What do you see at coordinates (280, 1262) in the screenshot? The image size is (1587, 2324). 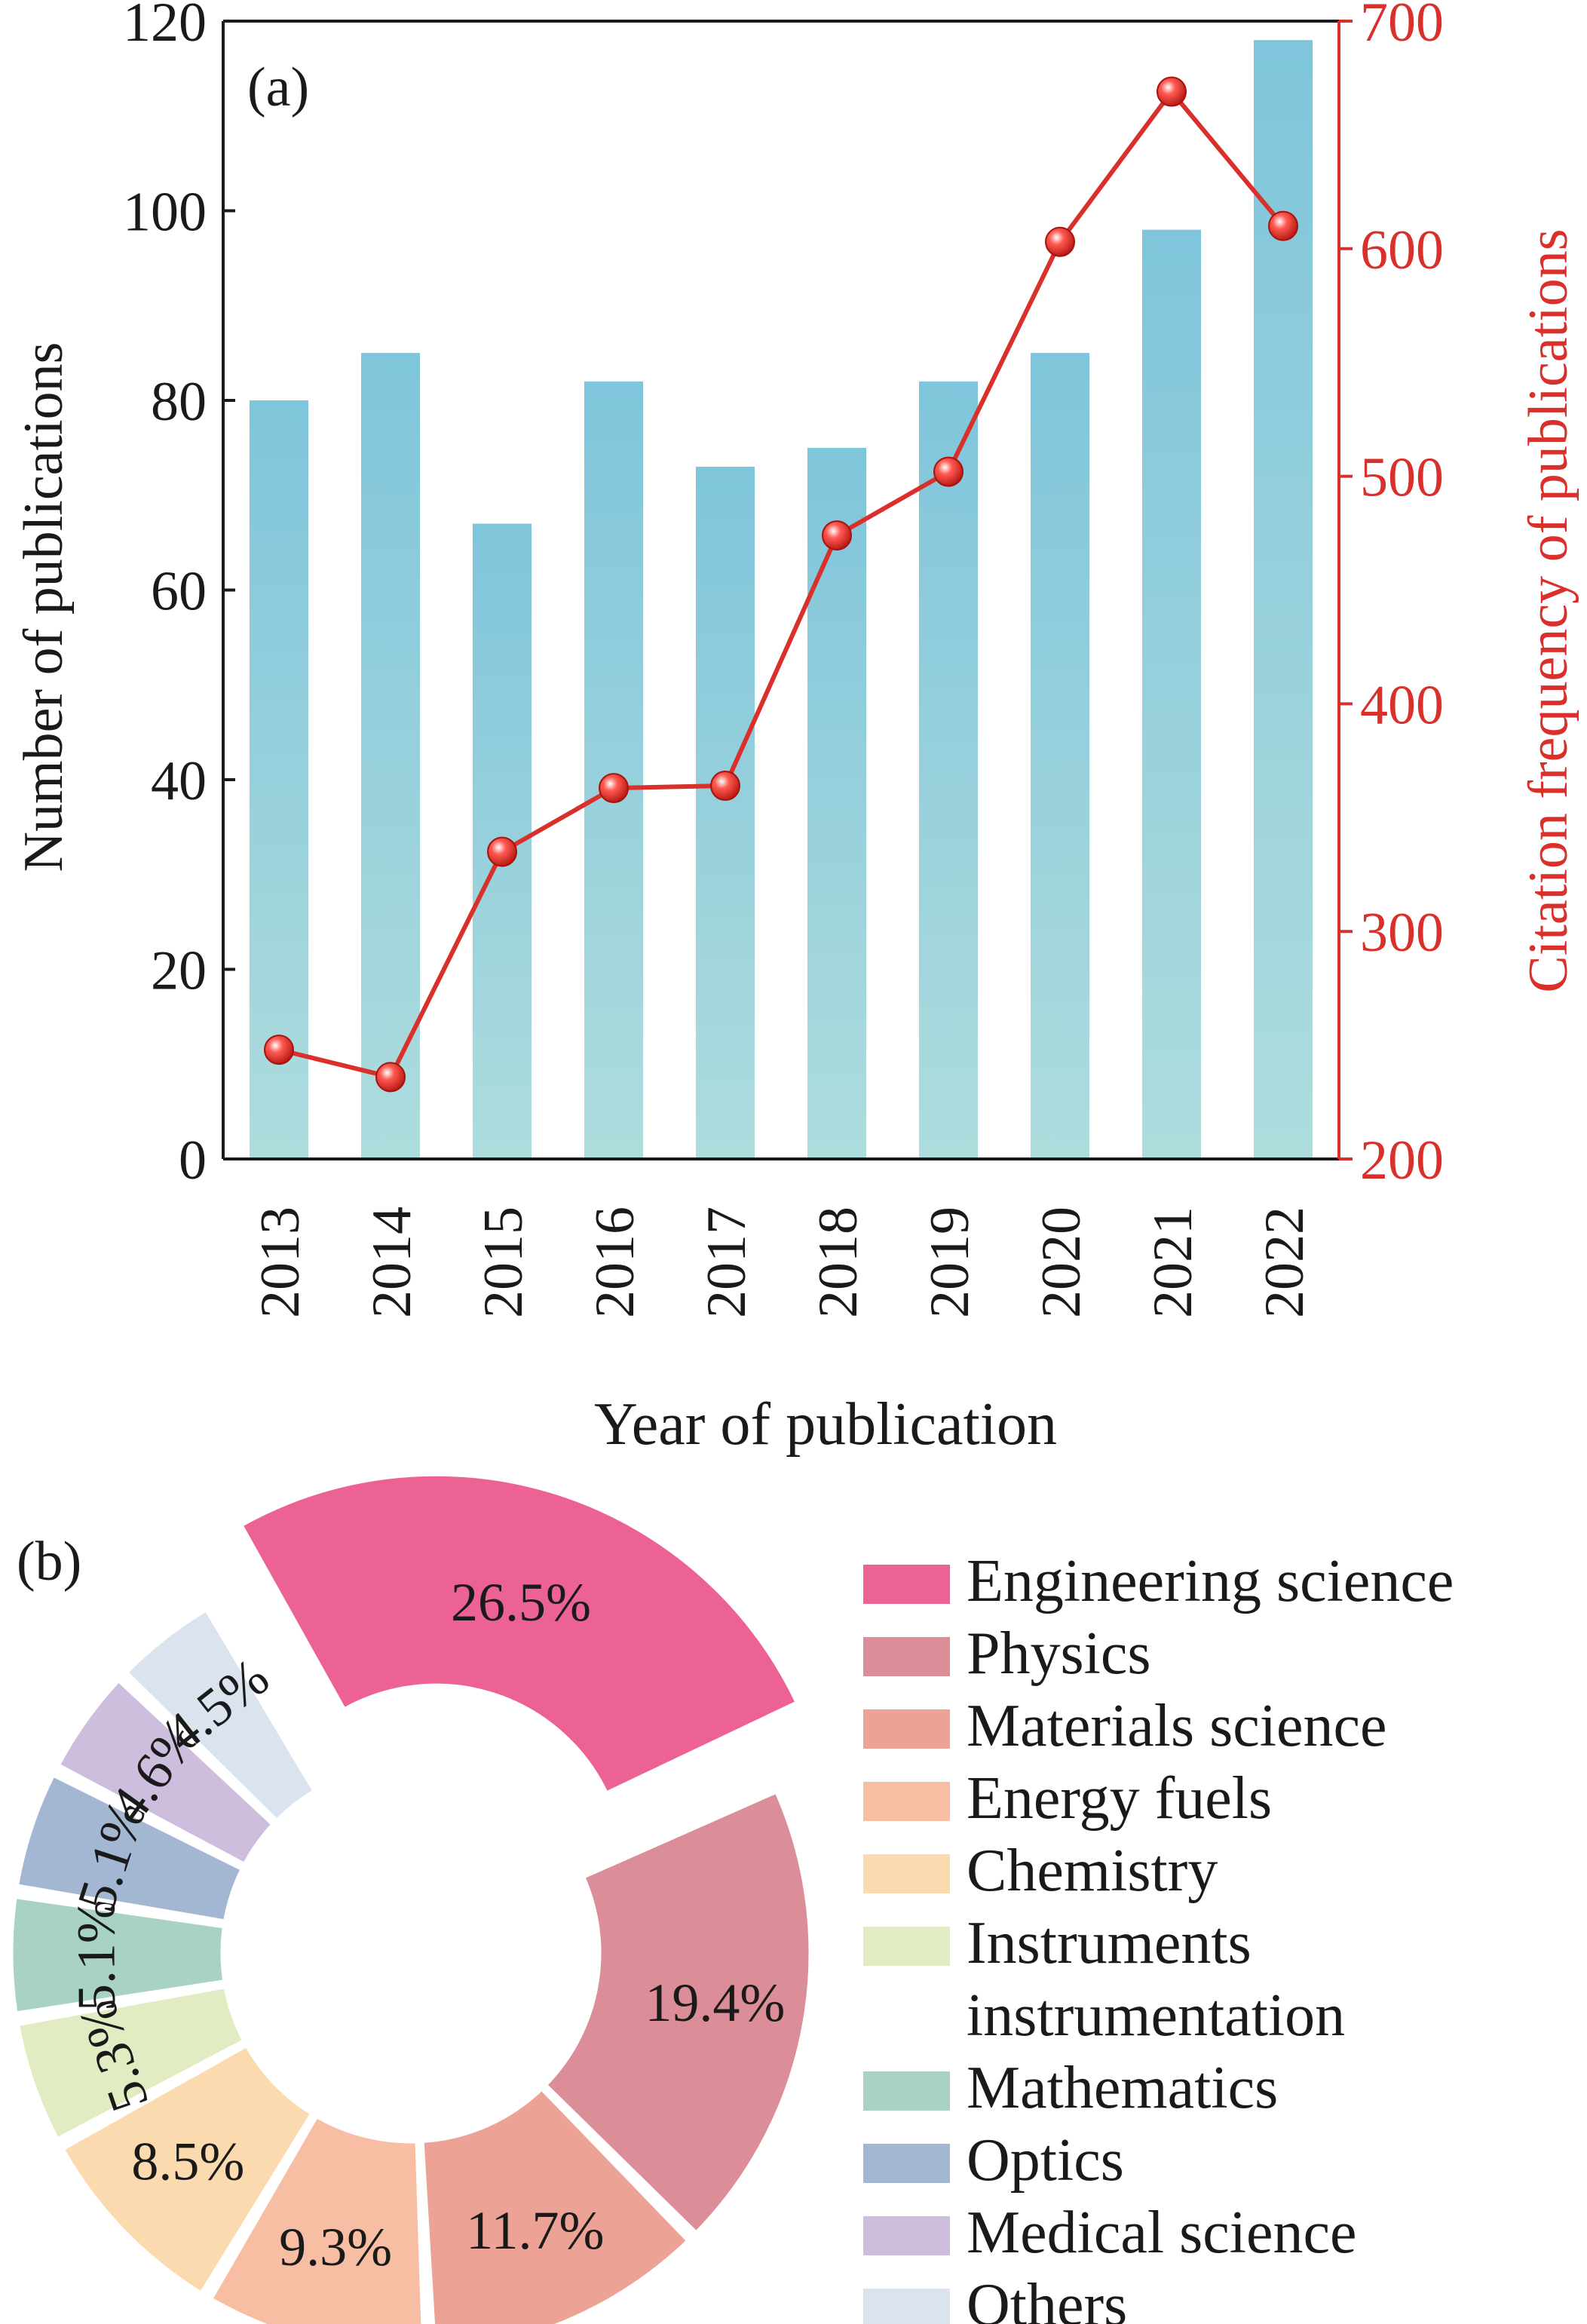 I see `x-tick-label: 2013` at bounding box center [280, 1262].